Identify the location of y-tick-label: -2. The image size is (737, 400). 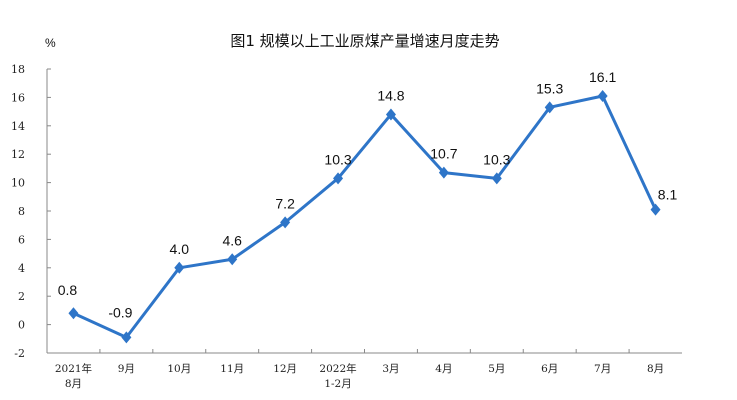
(19, 353).